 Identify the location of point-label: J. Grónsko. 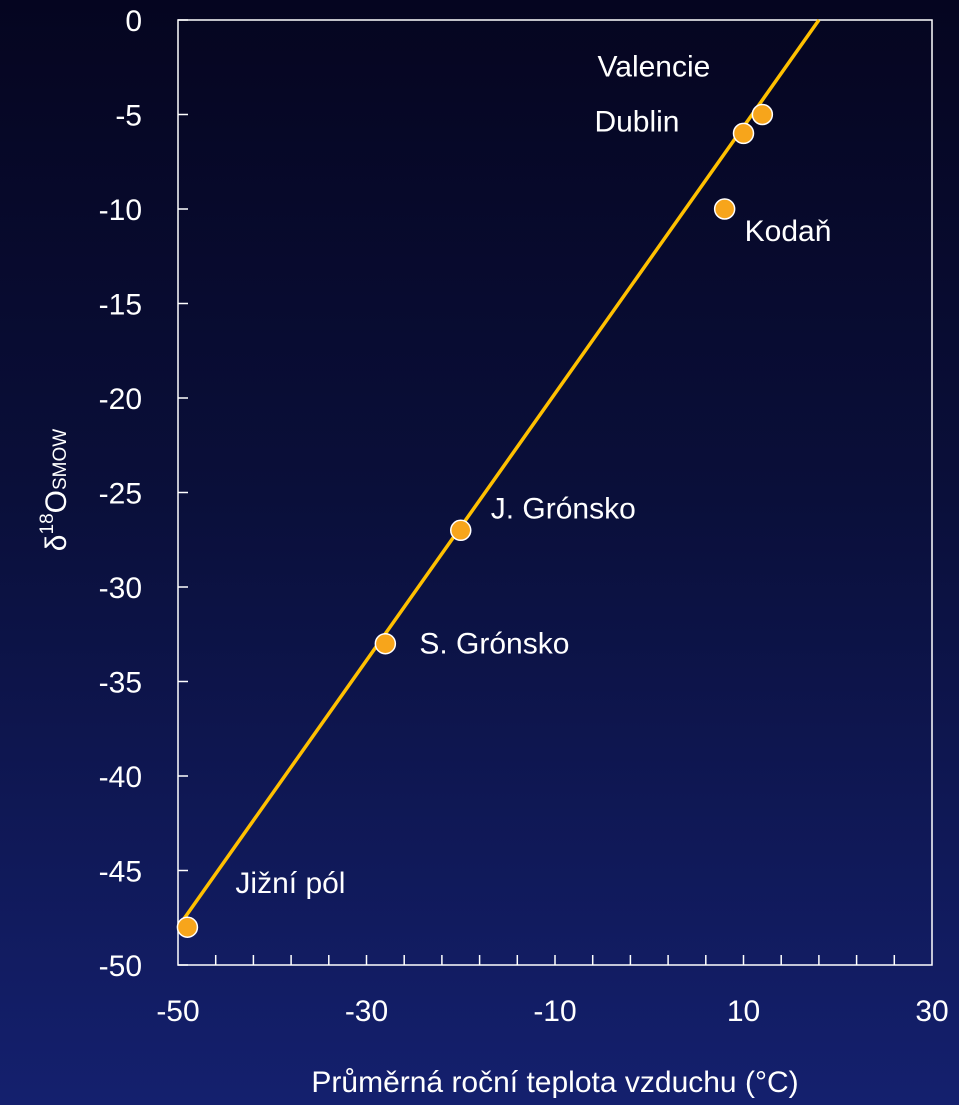
(563, 508).